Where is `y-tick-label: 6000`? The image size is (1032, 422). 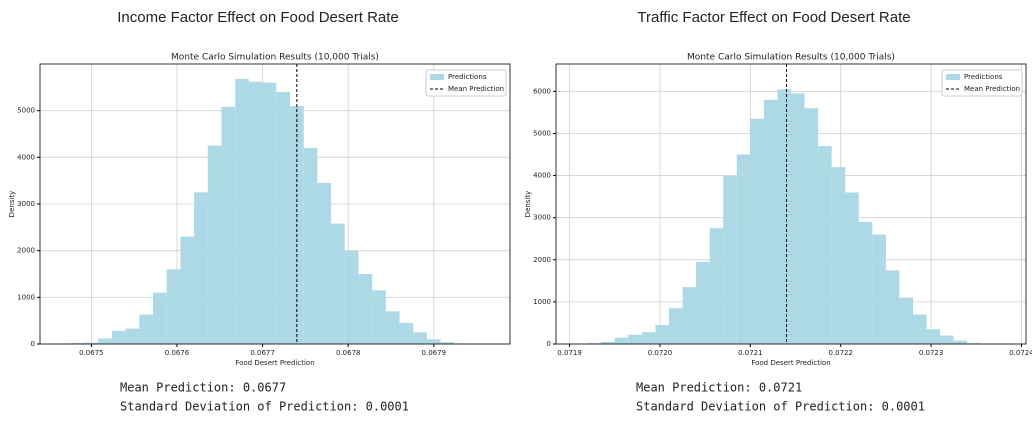 y-tick-label: 6000 is located at coordinates (542, 91).